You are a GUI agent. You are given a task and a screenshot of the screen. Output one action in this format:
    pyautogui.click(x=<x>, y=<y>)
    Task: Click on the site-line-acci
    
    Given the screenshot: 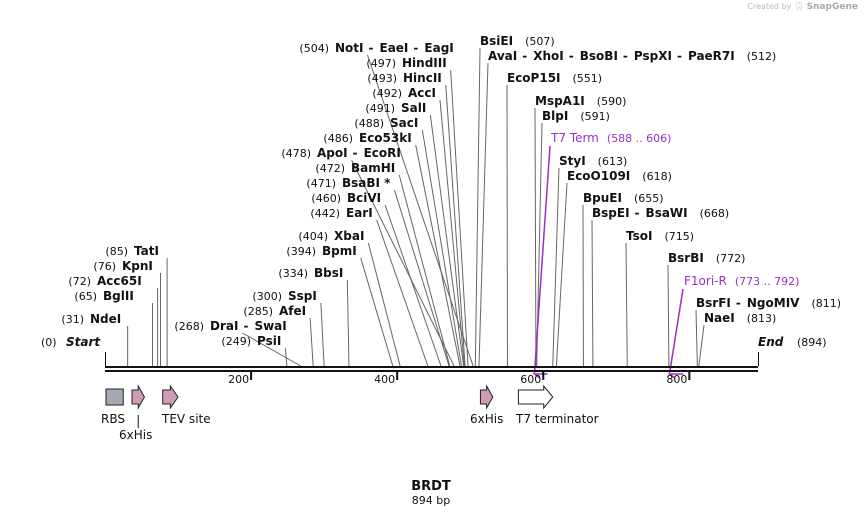 What is the action you would take?
    pyautogui.click(x=452, y=233)
    